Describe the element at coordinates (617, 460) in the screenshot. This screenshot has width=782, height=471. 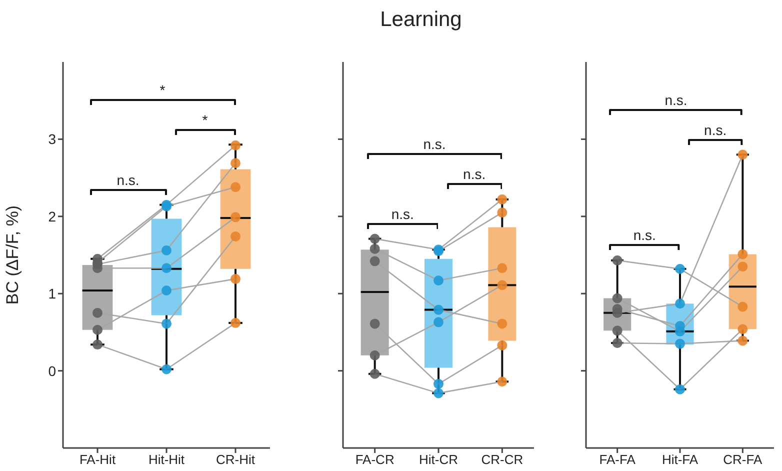
I see `x-tick-label: FA-FA` at that location.